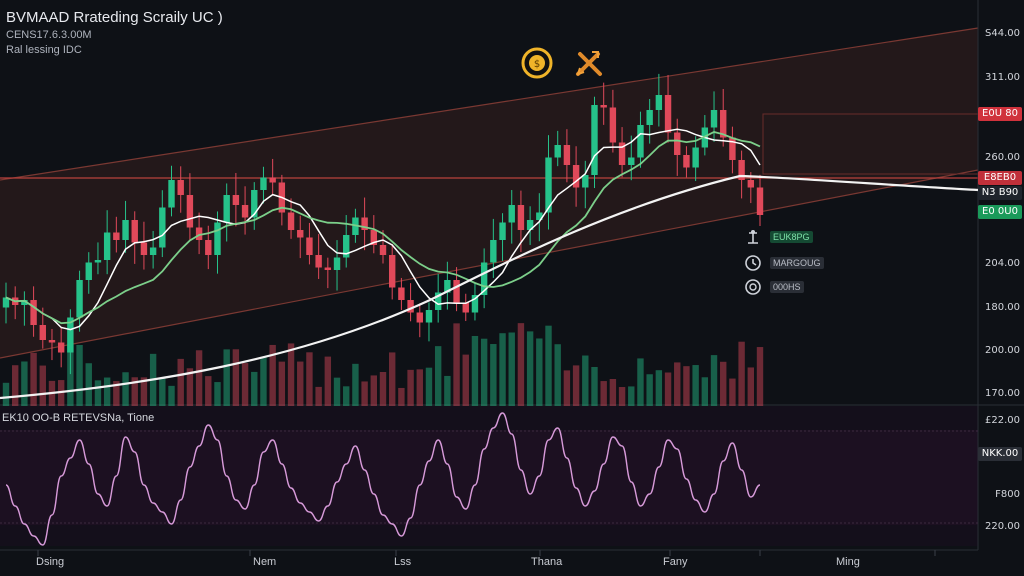 The height and width of the screenshot is (576, 1024). I want to click on legend-row: EUK8PG, so click(783, 237).